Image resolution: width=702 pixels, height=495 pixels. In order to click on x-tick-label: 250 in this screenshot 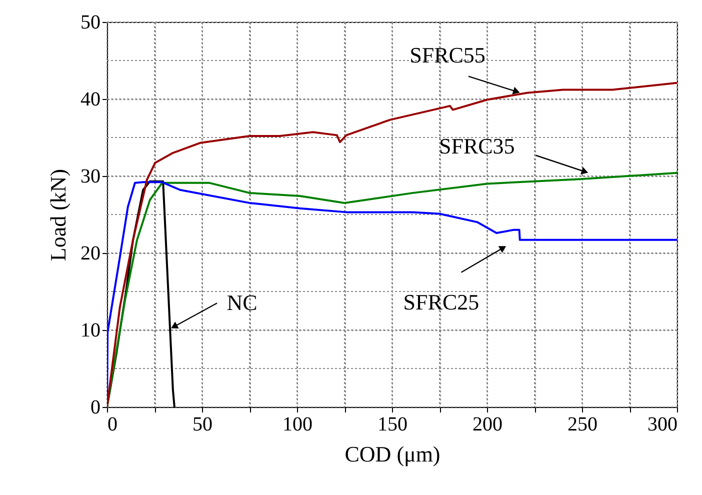, I will do `click(583, 425)`.